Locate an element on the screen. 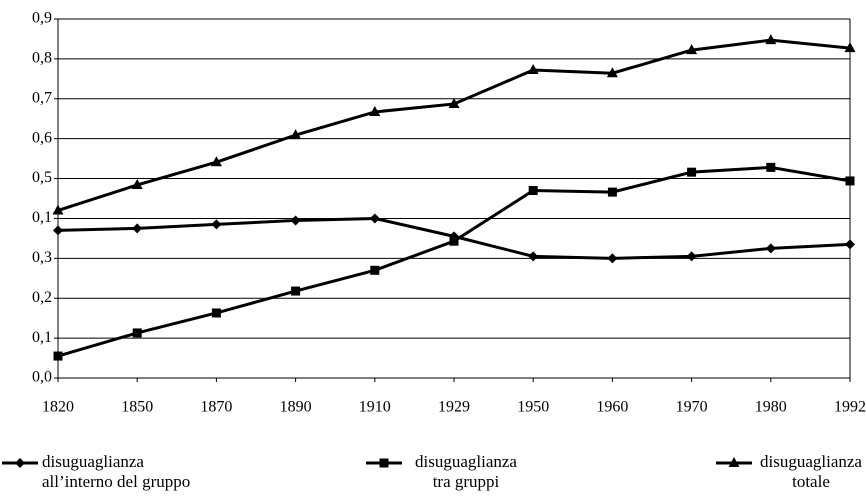 This screenshot has width=866, height=499. x-tick-label: 1820 is located at coordinates (58, 407).